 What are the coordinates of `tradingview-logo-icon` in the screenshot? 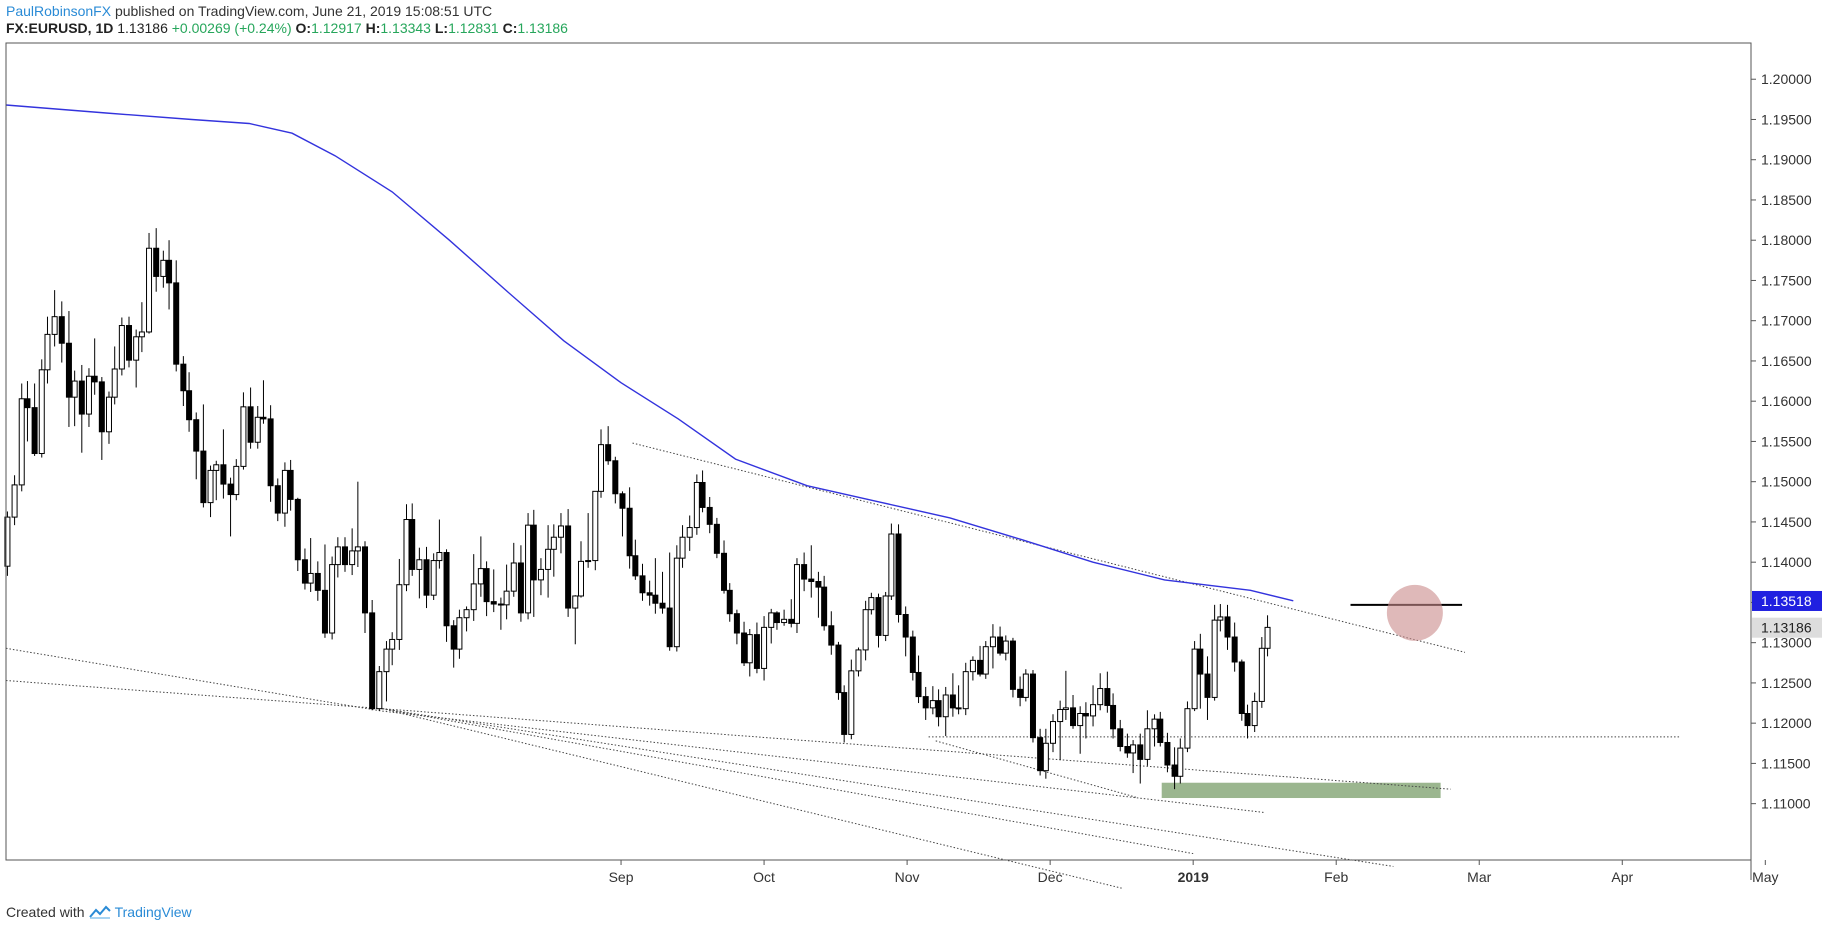 It's located at (99, 912).